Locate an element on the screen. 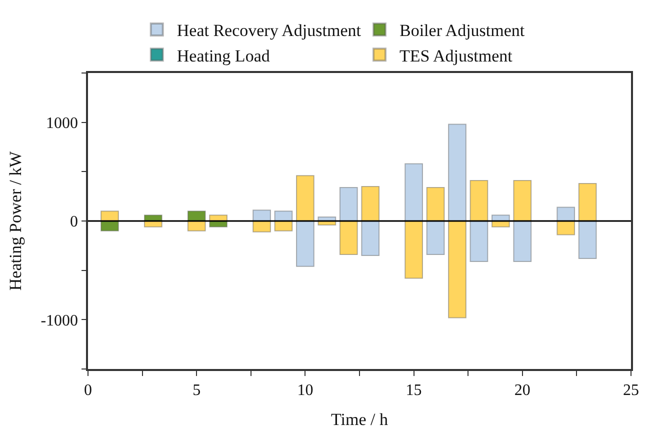 The width and height of the screenshot is (651, 438). legend-label: Heat Recovery Adjustment is located at coordinates (269, 30).